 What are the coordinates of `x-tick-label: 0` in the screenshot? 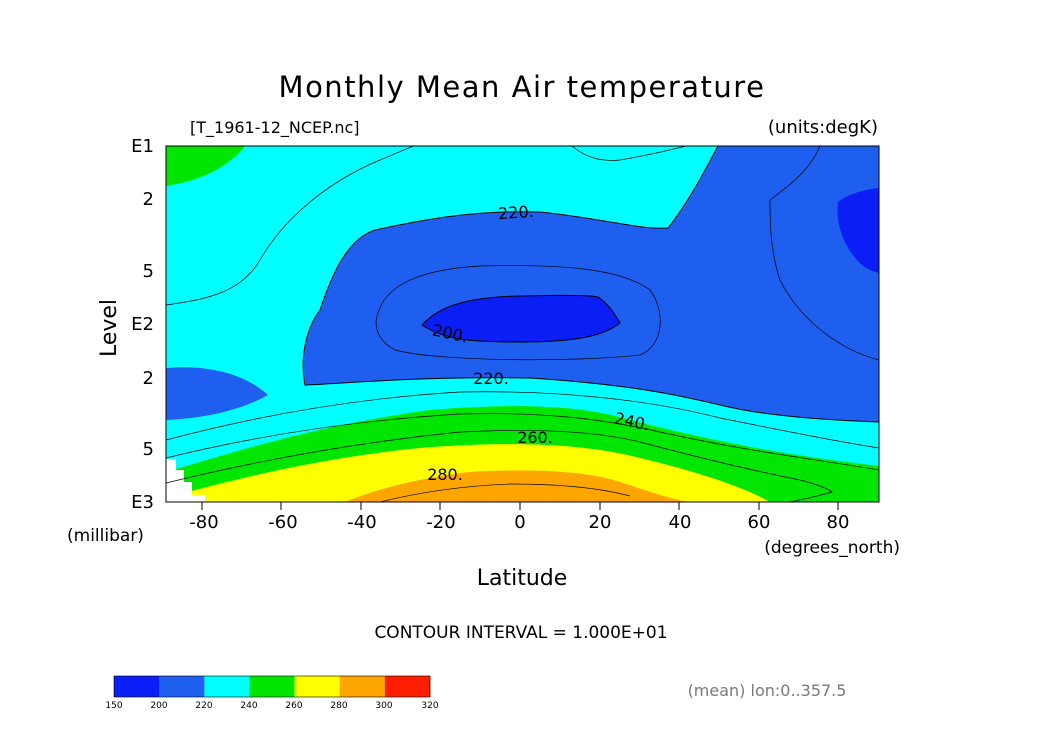 It's located at (519, 522).